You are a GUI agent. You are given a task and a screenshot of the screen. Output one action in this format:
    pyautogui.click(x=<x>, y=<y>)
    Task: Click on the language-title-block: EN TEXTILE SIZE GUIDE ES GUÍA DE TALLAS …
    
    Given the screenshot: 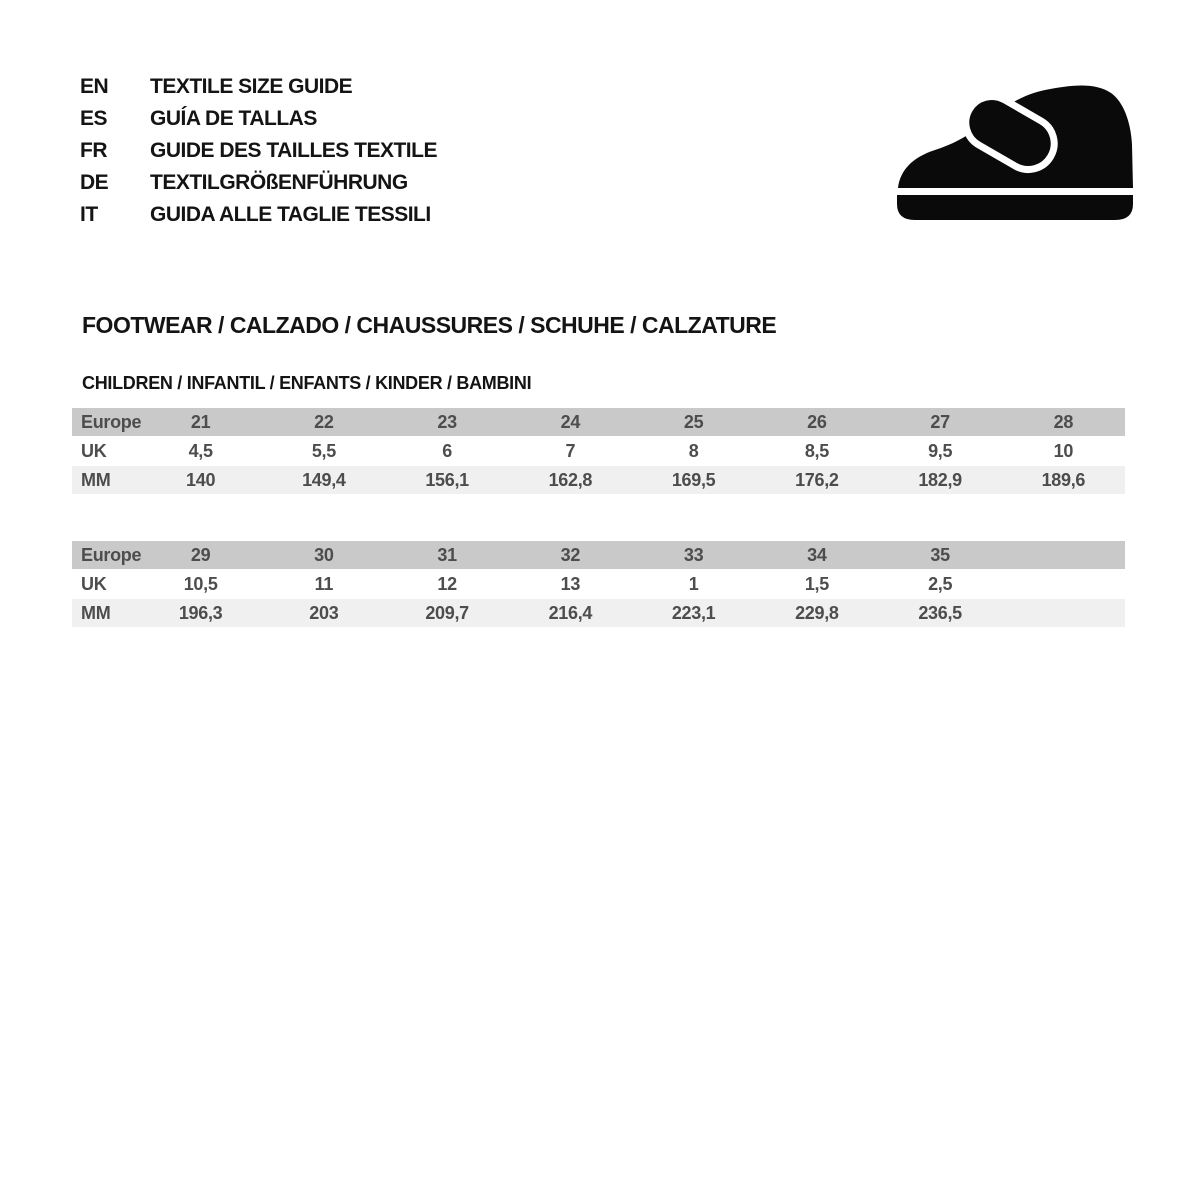 What is the action you would take?
    pyautogui.click(x=258, y=151)
    